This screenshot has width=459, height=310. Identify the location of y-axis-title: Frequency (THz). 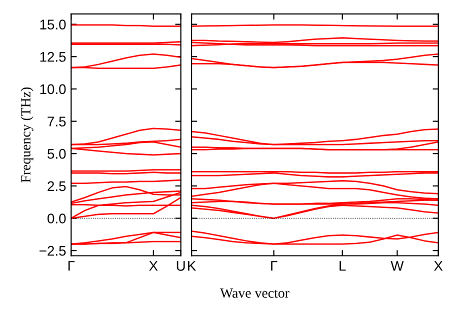
(27, 134).